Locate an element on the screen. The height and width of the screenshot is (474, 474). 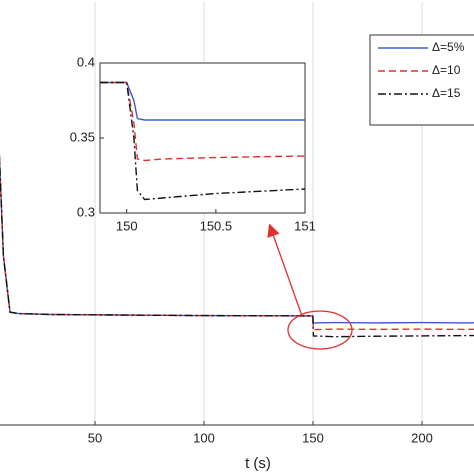
x-tick-label: 151 is located at coordinates (305, 225).